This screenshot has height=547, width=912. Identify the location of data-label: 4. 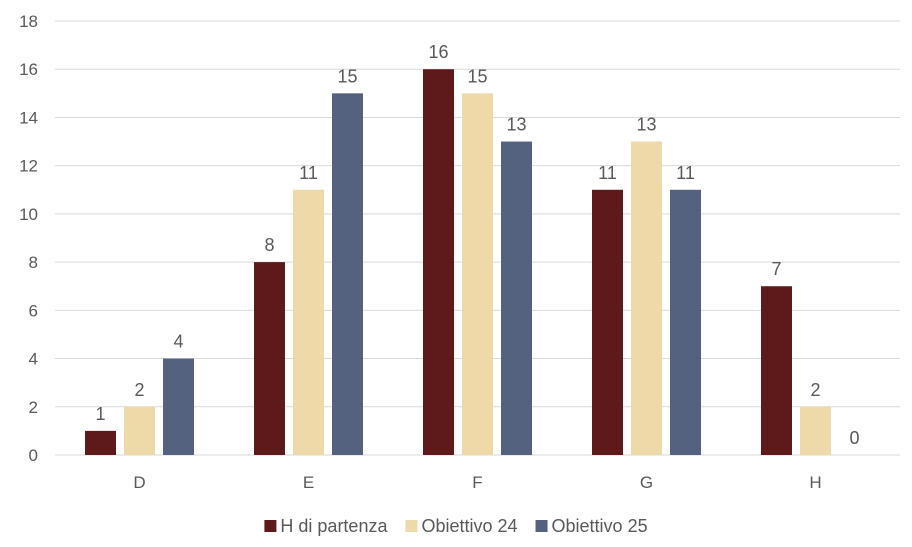
(178, 342).